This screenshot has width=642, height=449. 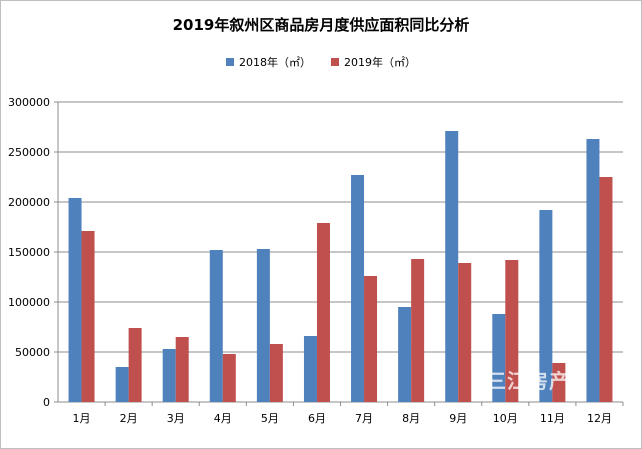 I want to click on y-tick-label: 200000, so click(x=29, y=202).